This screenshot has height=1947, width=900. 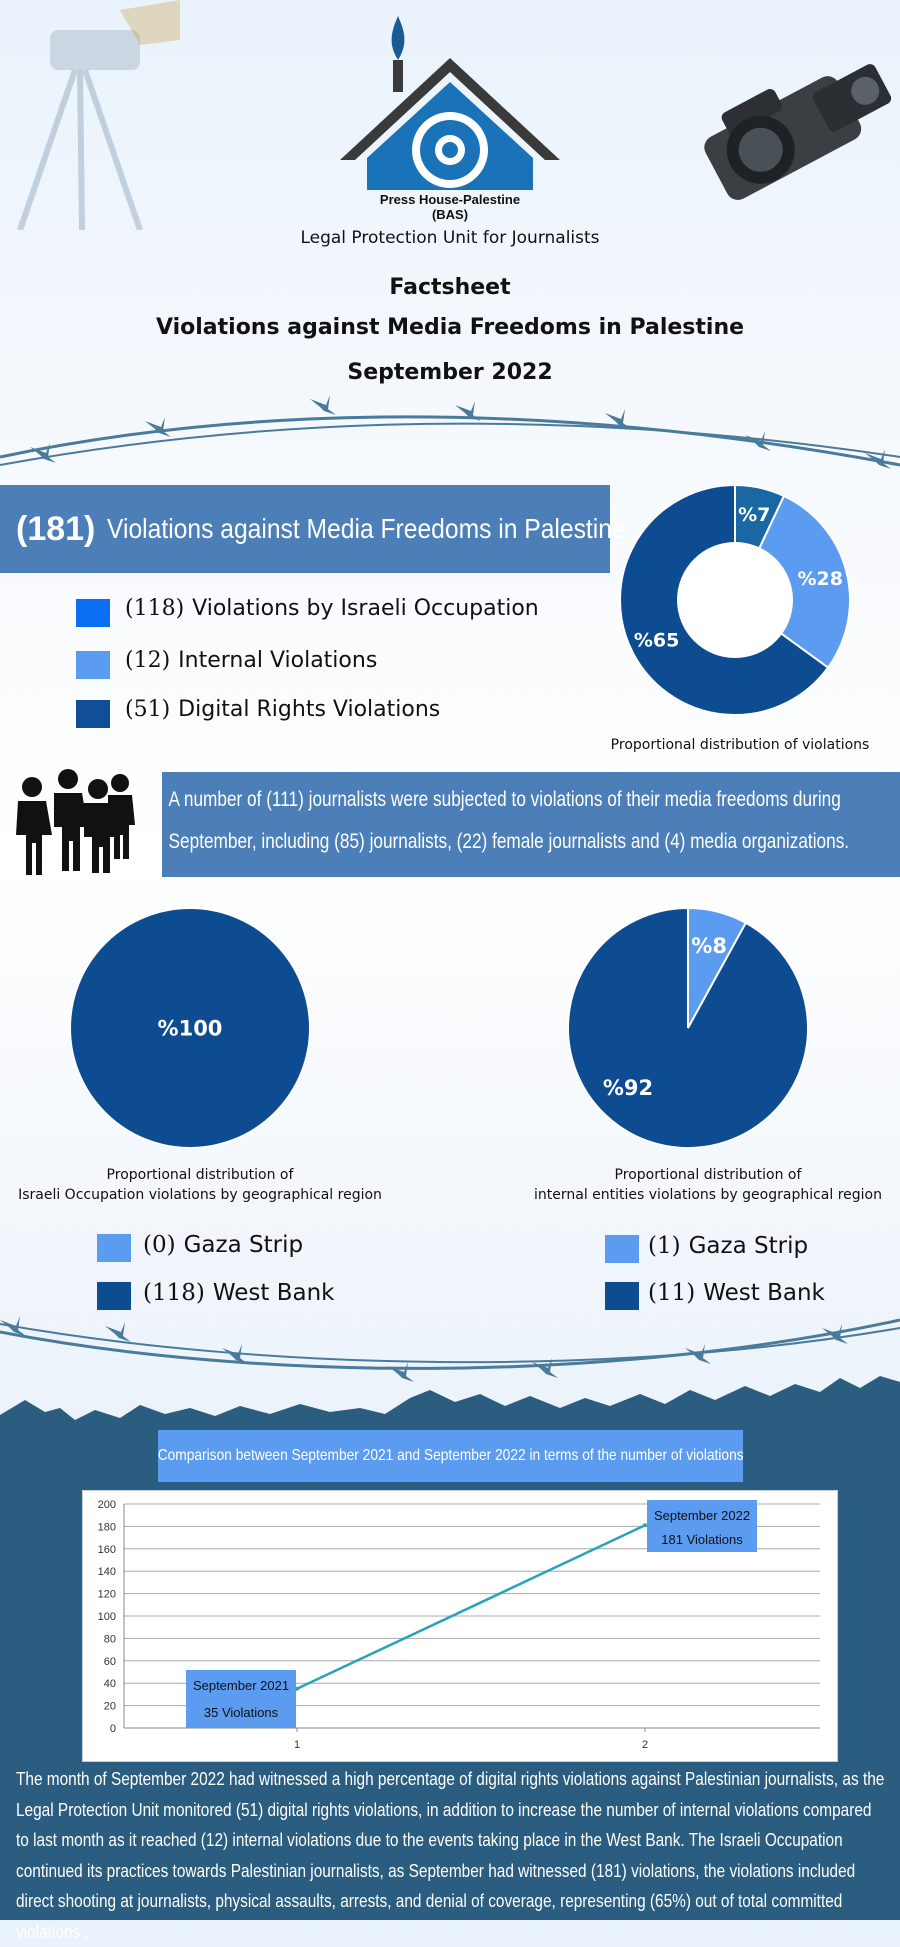 What do you see at coordinates (110, 1707) in the screenshot?
I see `y-tick-label: 20` at bounding box center [110, 1707].